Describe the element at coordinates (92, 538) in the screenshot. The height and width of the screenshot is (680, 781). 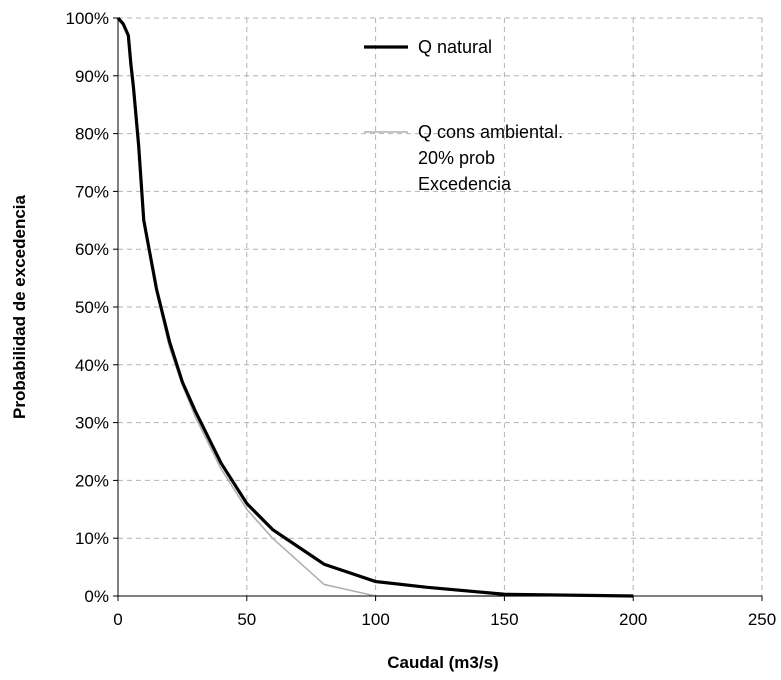
I see `y-tick-label: 10%` at that location.